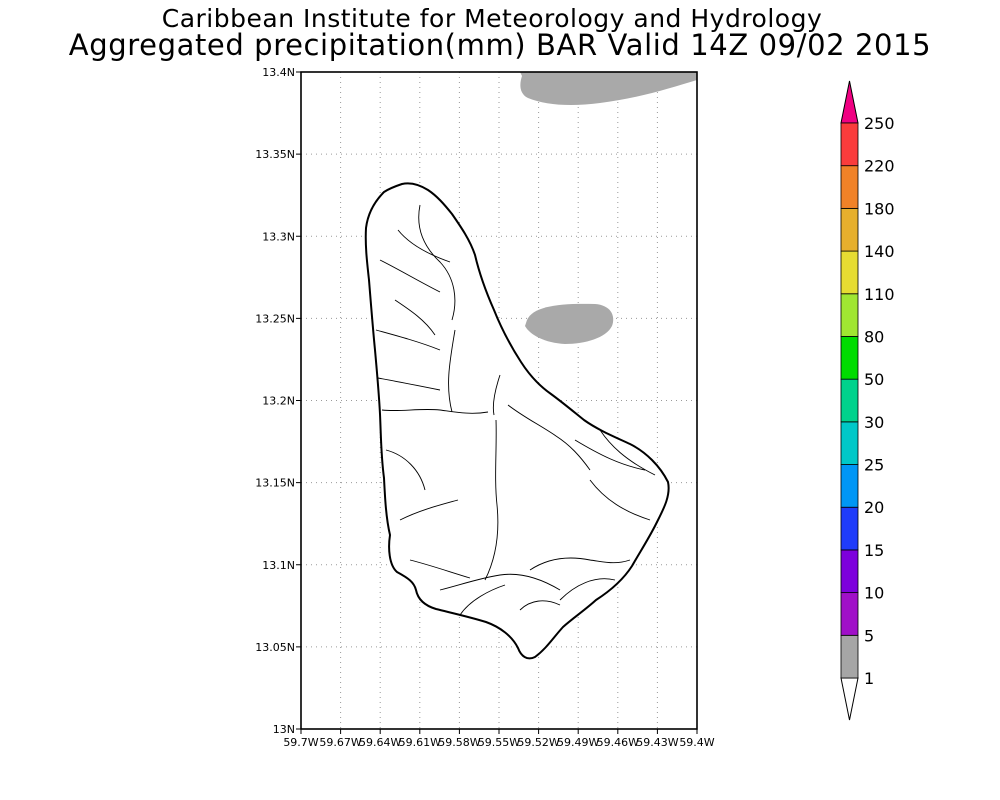 This screenshot has height=800, width=1000. What do you see at coordinates (515, 410) in the screenshot?
I see `parish-boundaries` at bounding box center [515, 410].